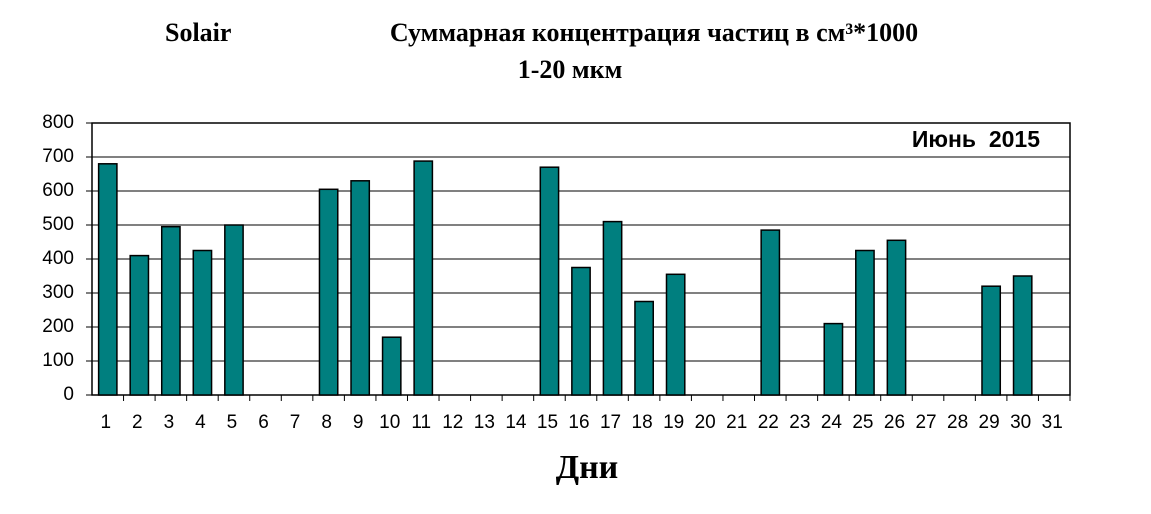 This screenshot has width=1151, height=514. I want to click on x-tick-label: 6, so click(263, 422).